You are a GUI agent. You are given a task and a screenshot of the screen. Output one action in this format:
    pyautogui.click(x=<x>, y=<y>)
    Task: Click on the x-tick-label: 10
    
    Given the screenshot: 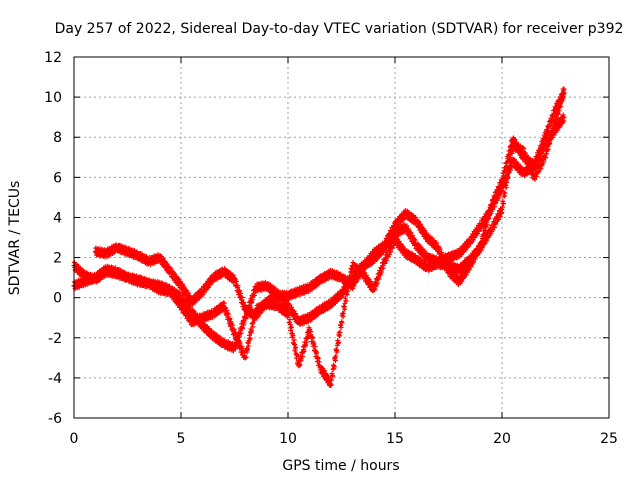 What is the action you would take?
    pyautogui.click(x=288, y=439)
    